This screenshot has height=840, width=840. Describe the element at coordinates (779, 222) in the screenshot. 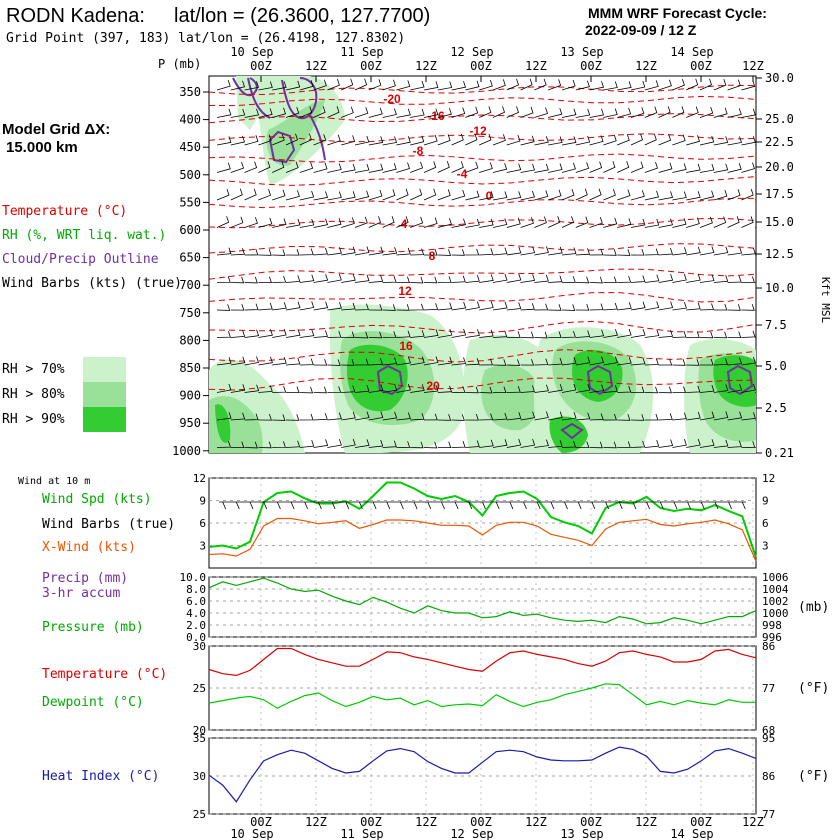

I see `kft-tick-label: 15.0` at that location.